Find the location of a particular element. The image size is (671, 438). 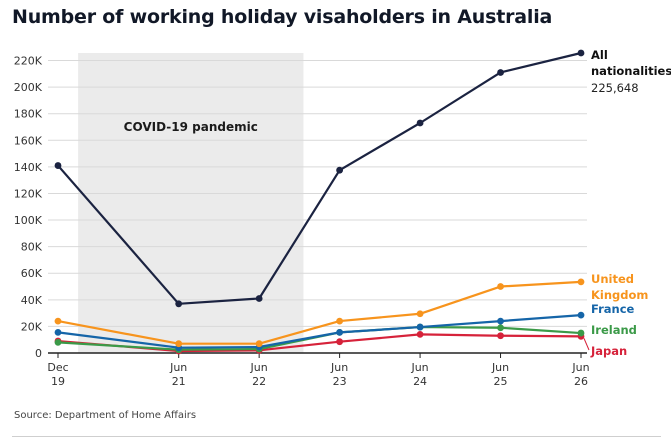

y-tick-label: 0 is located at coordinates (38, 353).